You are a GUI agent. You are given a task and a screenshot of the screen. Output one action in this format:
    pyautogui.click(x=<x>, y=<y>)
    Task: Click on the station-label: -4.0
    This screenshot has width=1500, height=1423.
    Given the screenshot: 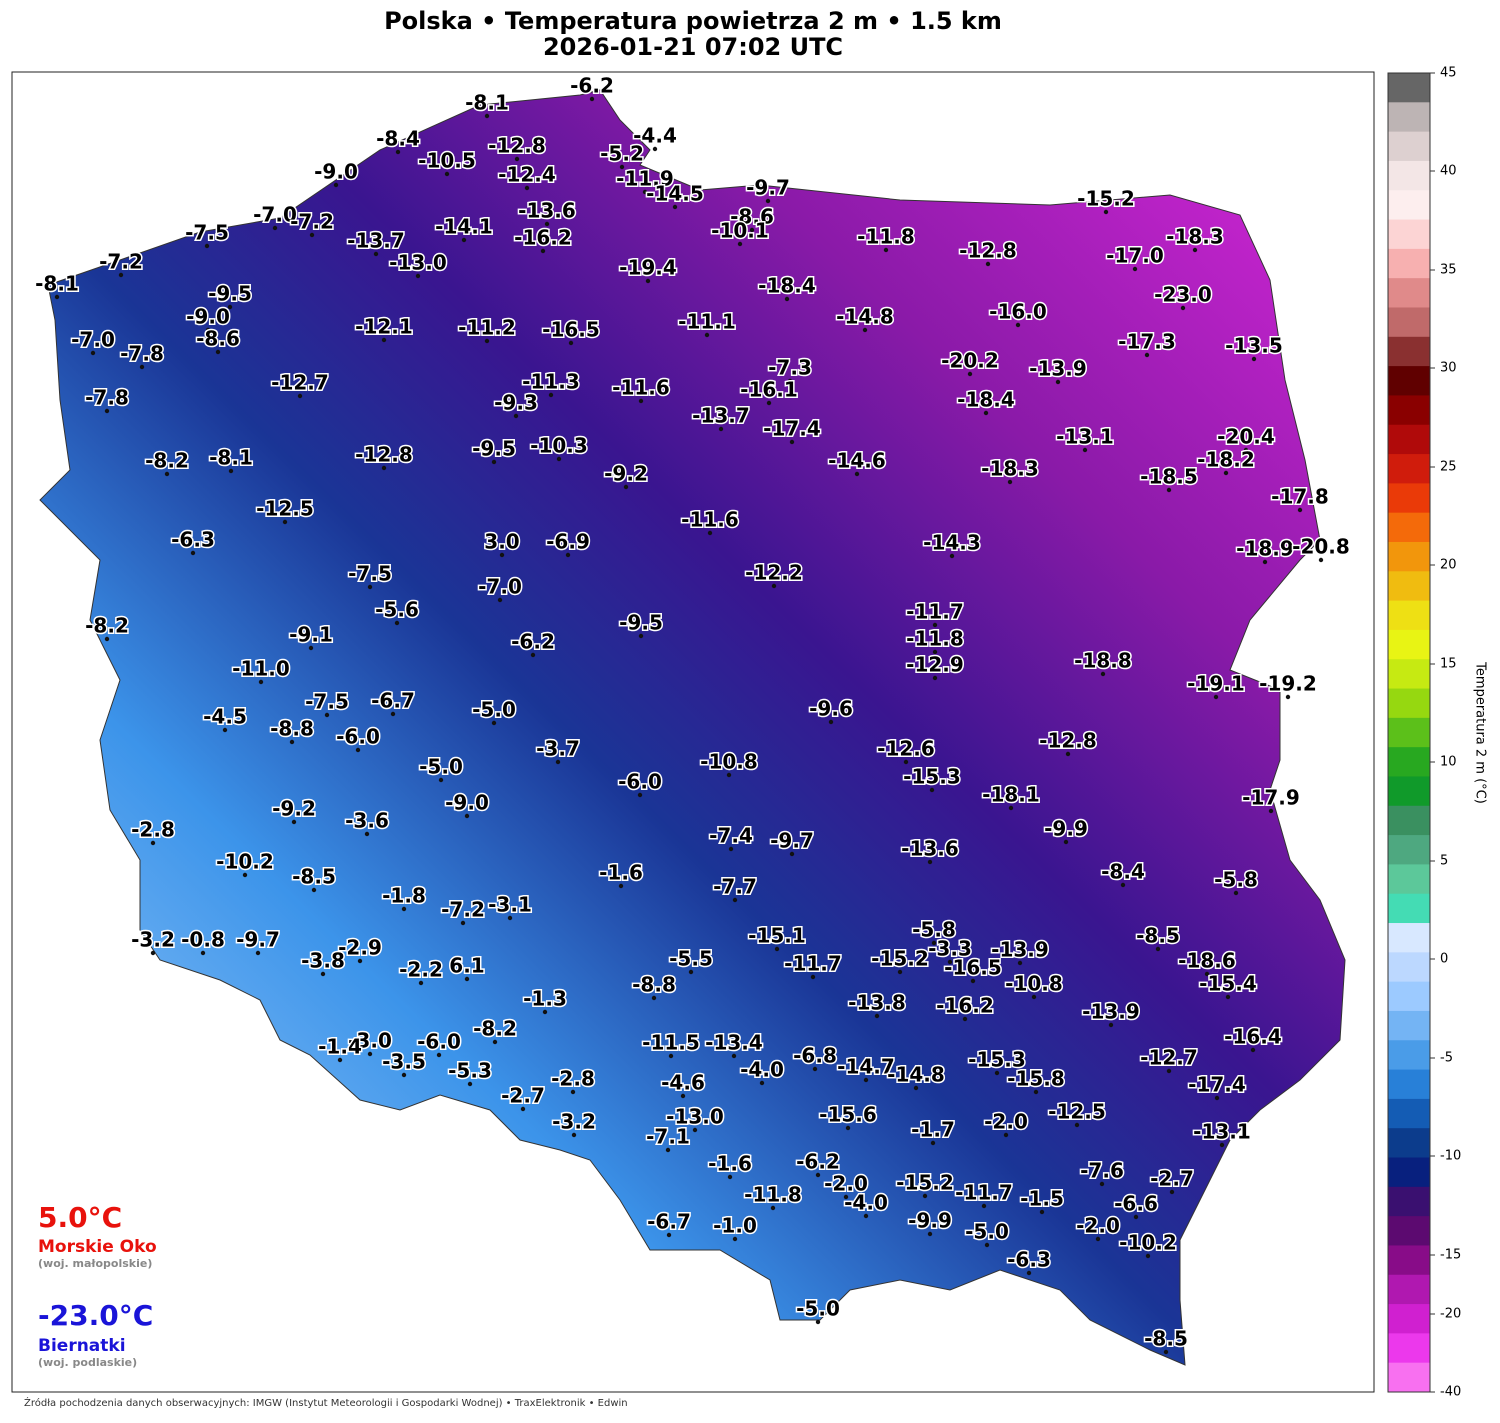 What is the action you would take?
    pyautogui.click(x=762, y=1070)
    